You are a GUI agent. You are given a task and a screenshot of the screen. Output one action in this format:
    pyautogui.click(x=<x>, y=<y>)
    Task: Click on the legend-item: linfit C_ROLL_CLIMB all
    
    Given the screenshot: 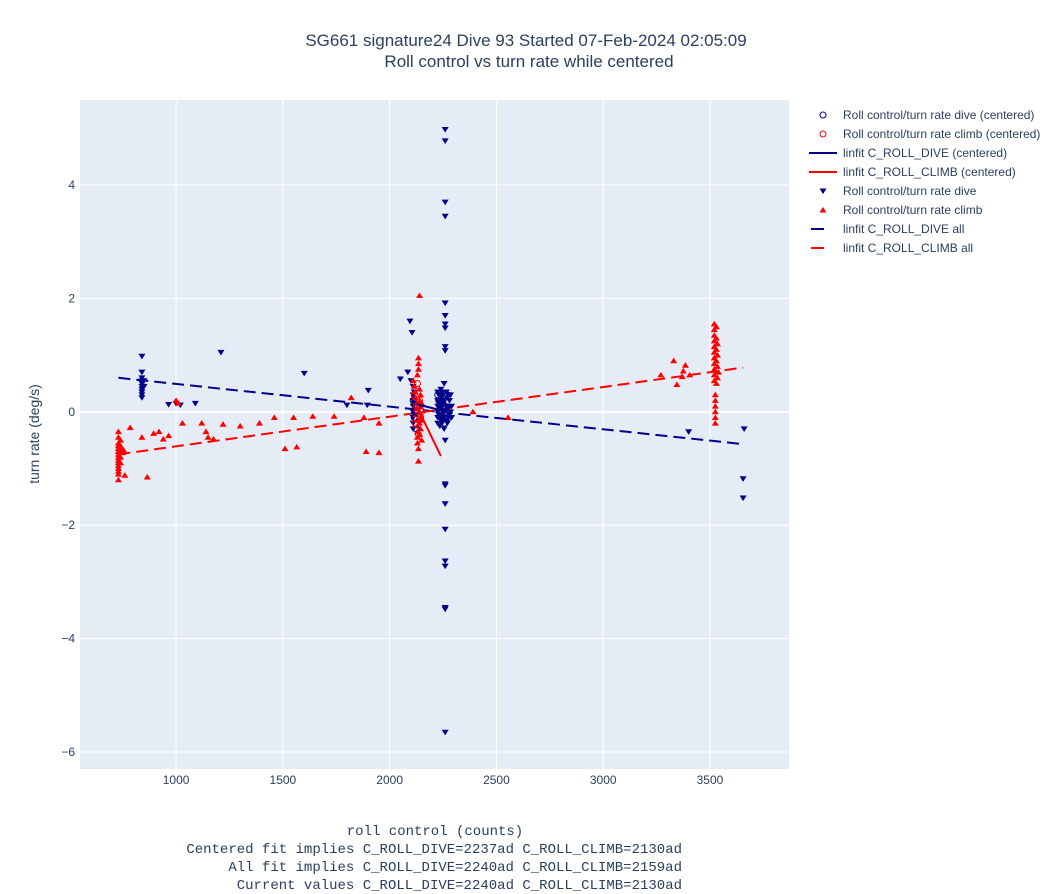 What is the action you would take?
    pyautogui.click(x=892, y=248)
    